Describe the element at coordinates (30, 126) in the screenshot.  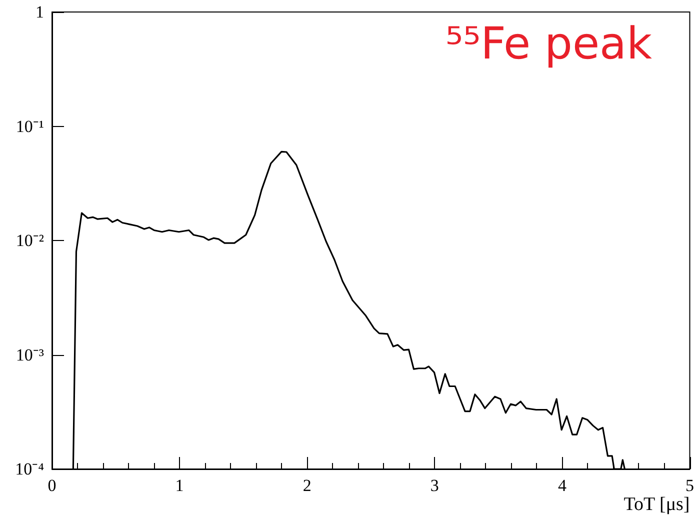
I see `y-tick-label: 10⁻¹` at that location.